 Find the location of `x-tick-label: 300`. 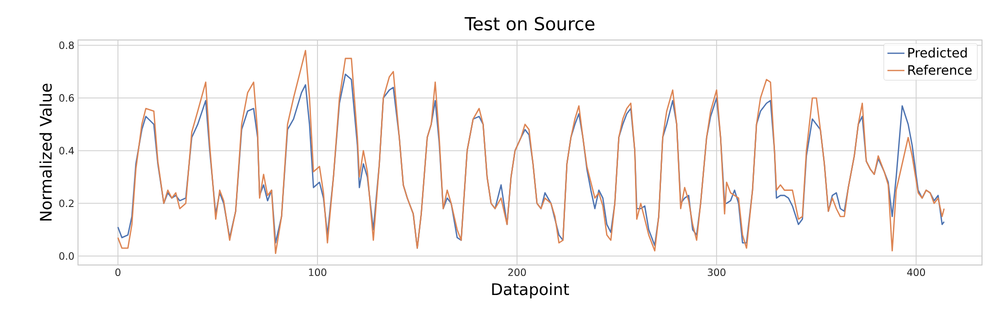

x-tick-label: 300 is located at coordinates (717, 272).